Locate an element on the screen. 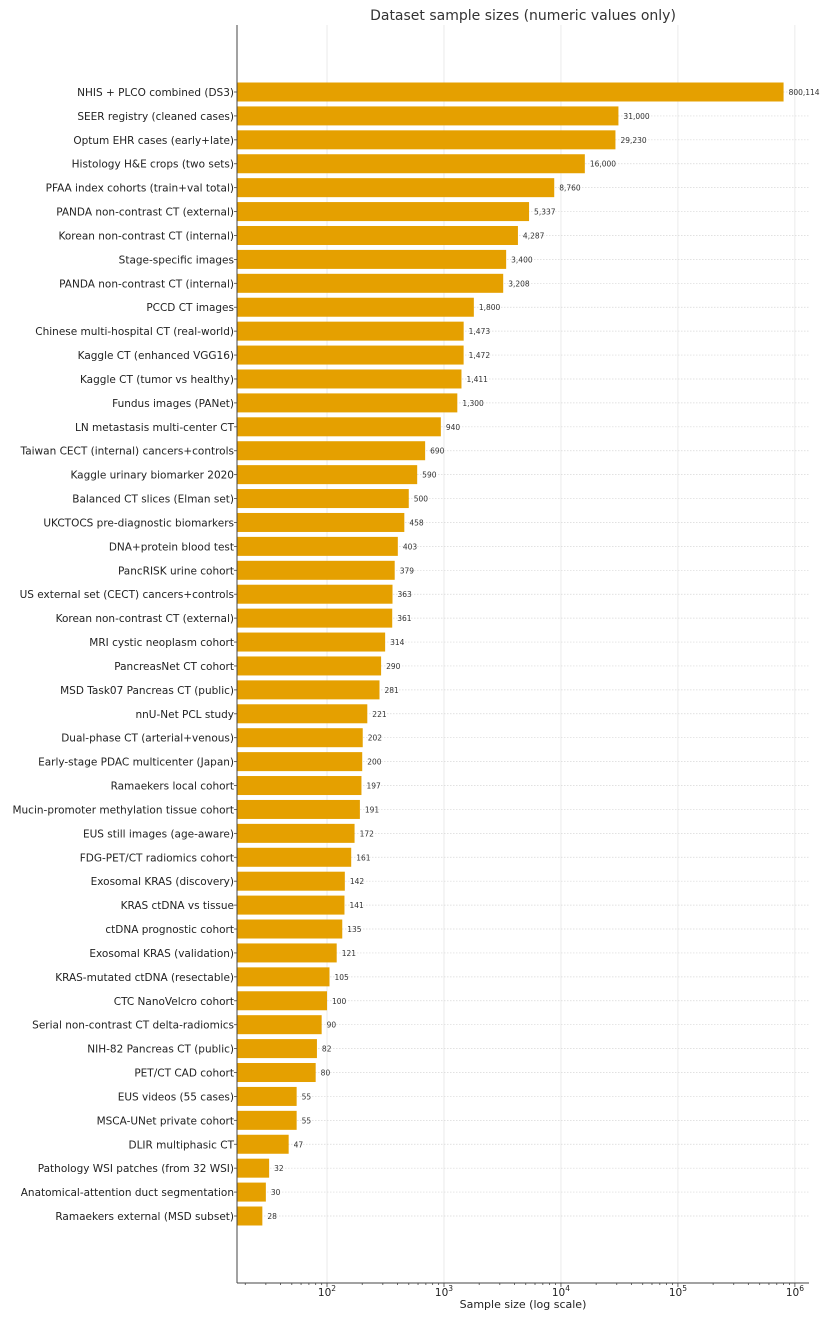 The image size is (828, 1321). y-tick-label: Kaggle CT (tumor vs healthy) is located at coordinates (157, 380).